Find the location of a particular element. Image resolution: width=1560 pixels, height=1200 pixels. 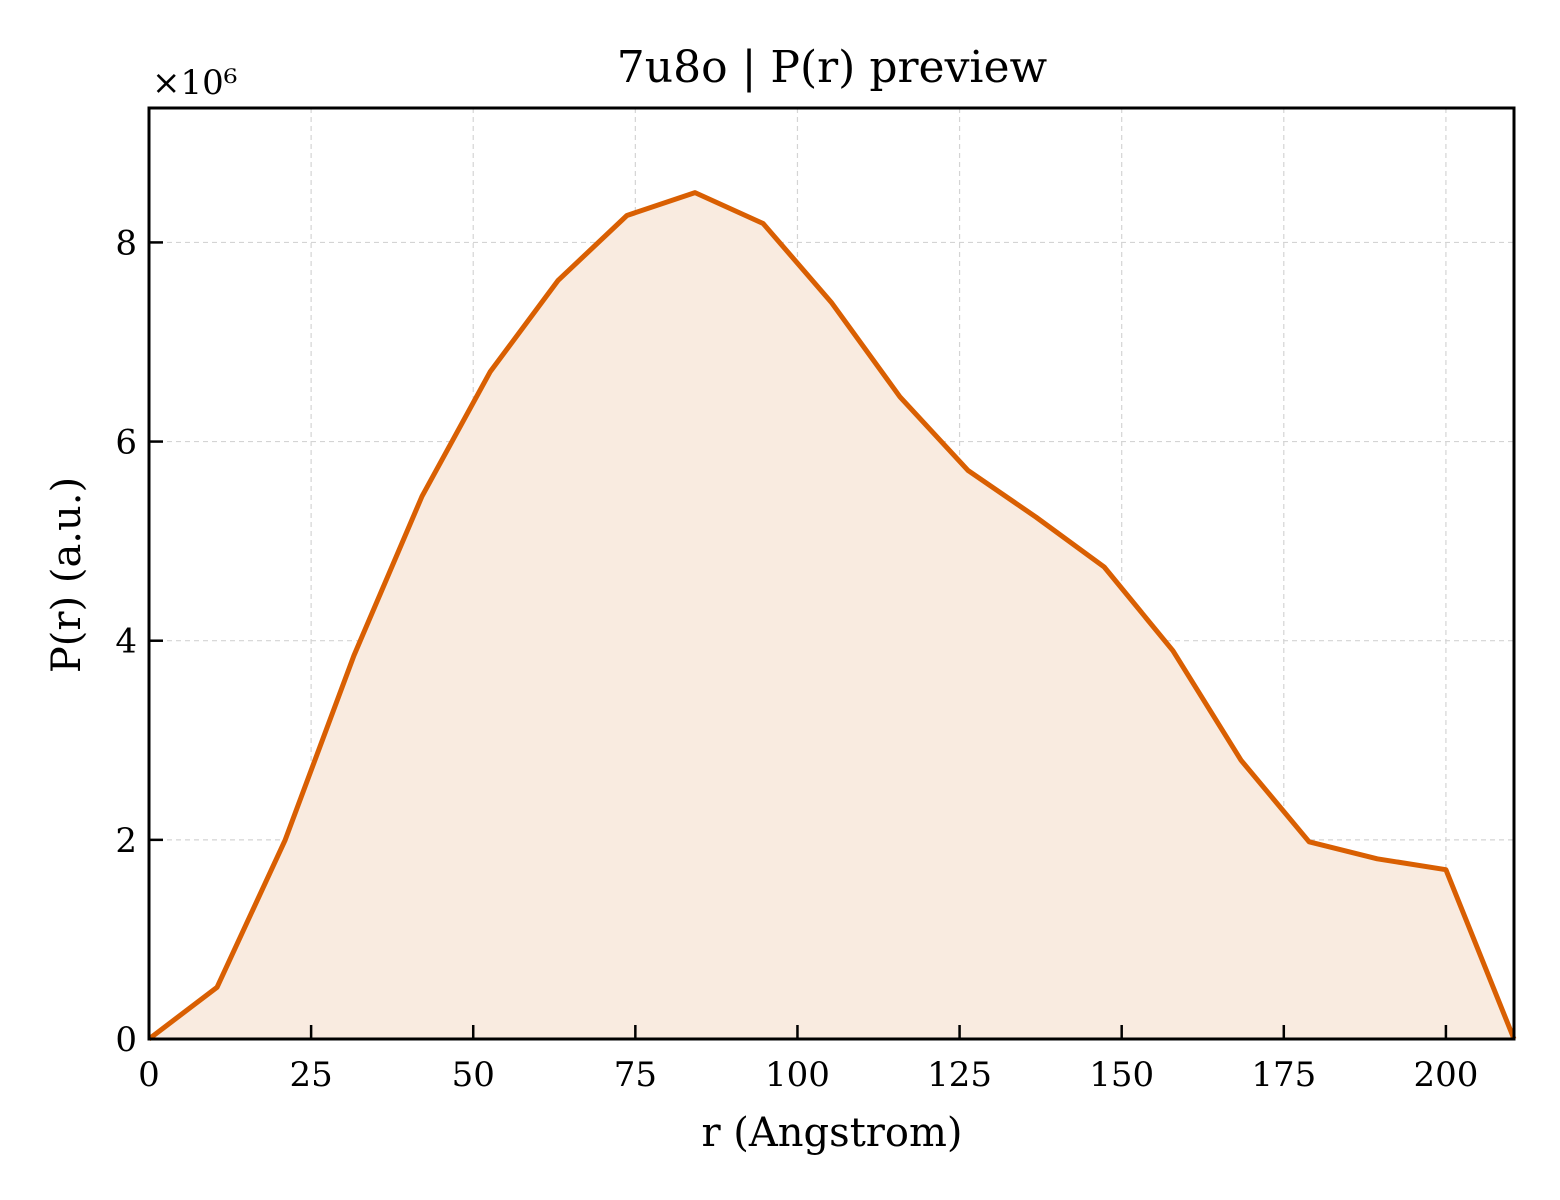

x-tick-label-3: 75 is located at coordinates (635, 1075).